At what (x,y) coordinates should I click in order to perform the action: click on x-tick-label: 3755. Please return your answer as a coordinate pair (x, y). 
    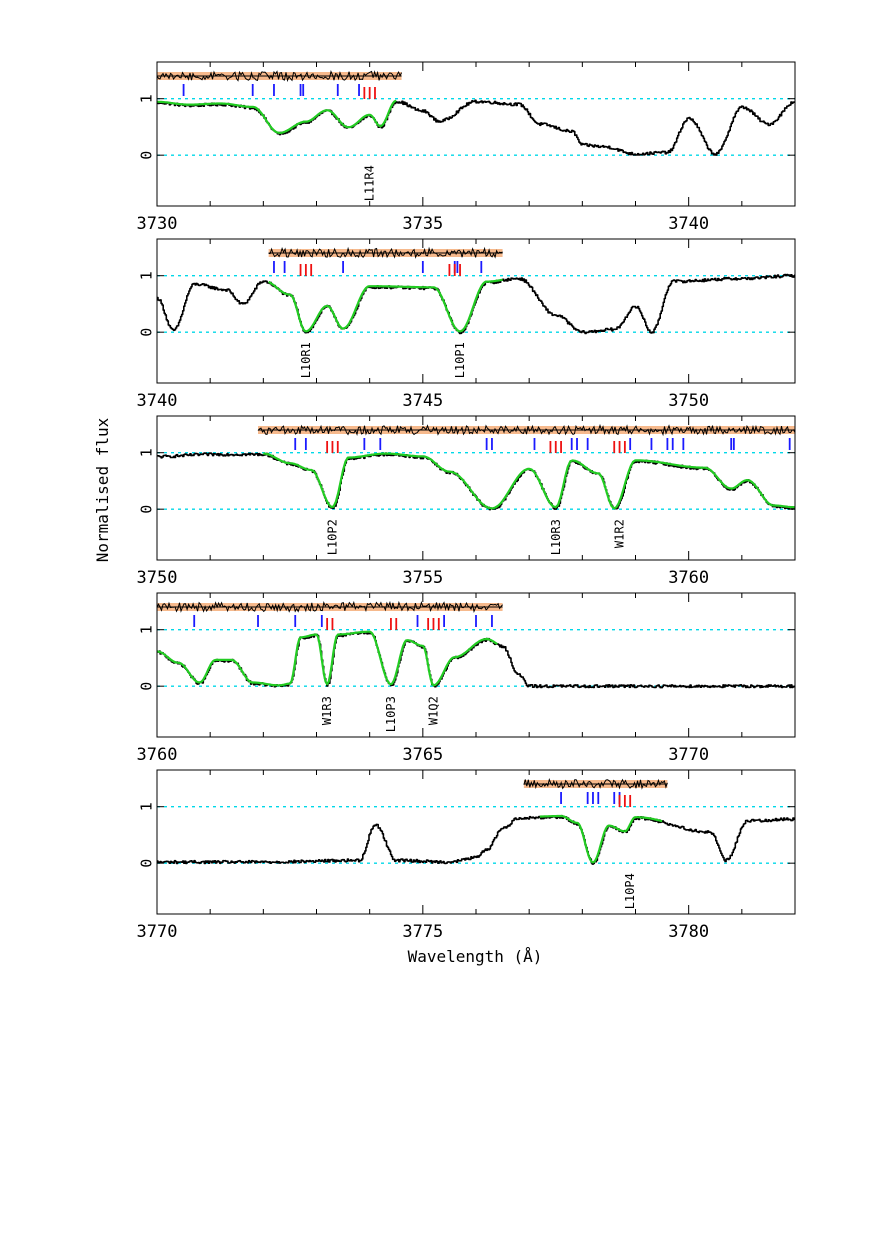
    Looking at the image, I should click on (422, 578).